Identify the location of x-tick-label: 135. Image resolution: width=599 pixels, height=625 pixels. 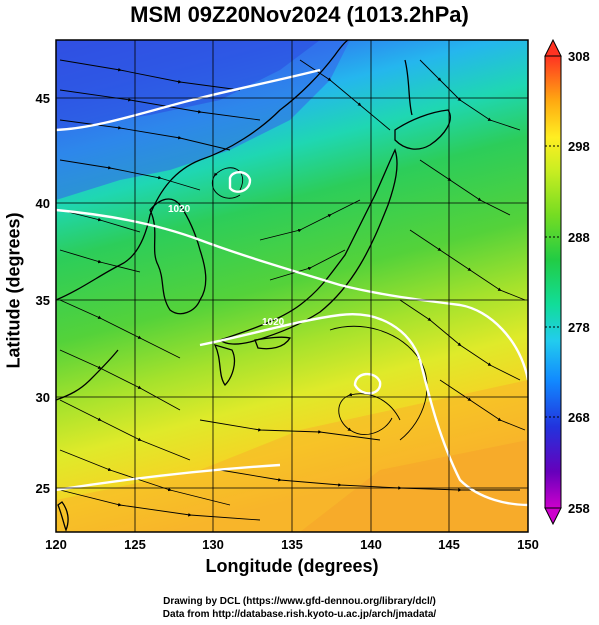
(292, 544).